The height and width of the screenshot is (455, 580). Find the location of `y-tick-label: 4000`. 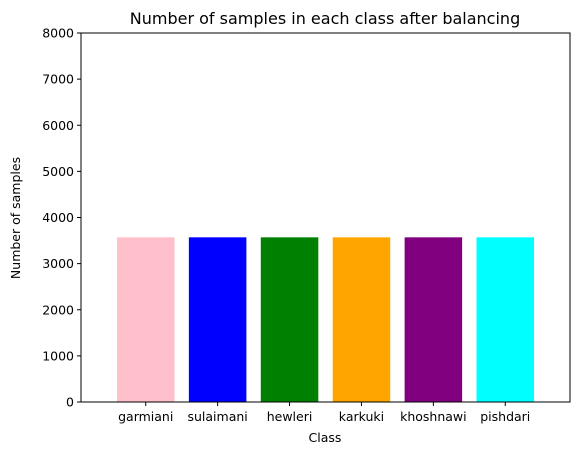

y-tick-label: 4000 is located at coordinates (58, 217).